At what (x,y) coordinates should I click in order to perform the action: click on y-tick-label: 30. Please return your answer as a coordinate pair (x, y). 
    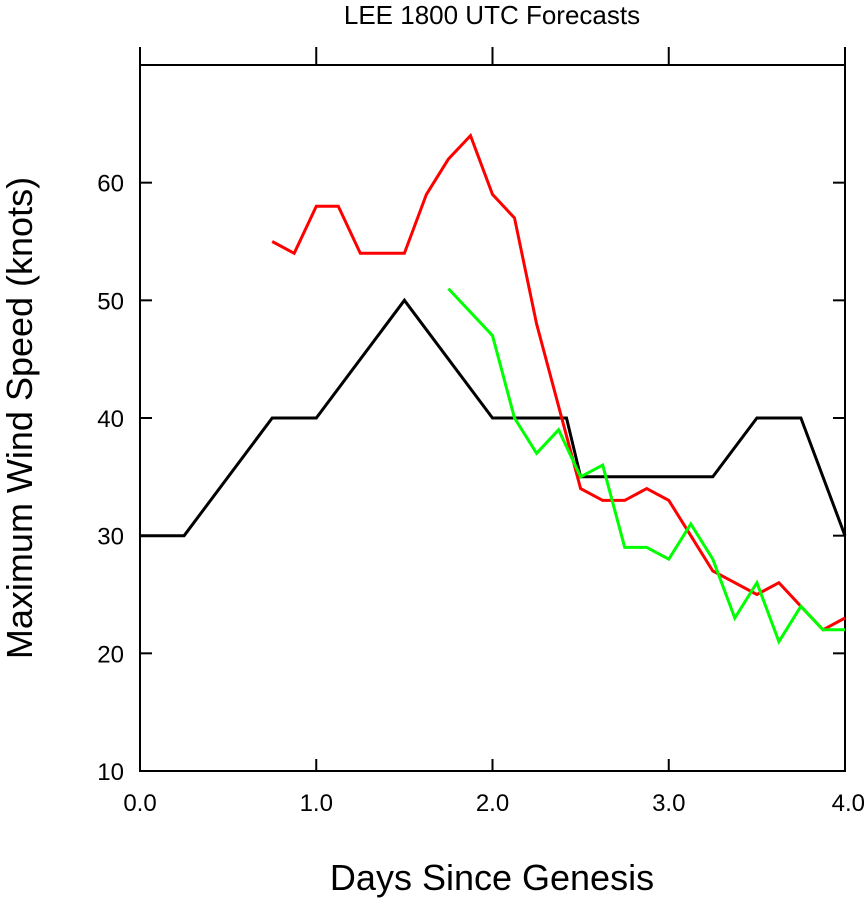
    Looking at the image, I should click on (110, 537).